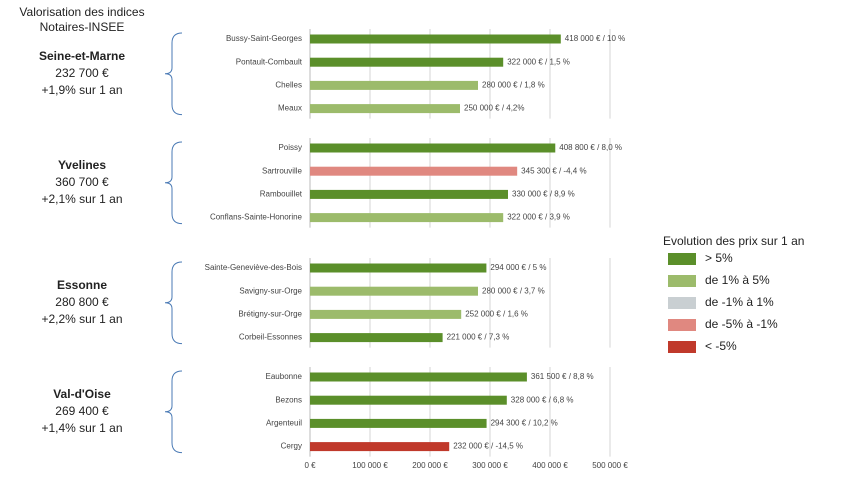 The height and width of the screenshot is (477, 844). Describe the element at coordinates (81, 90) in the screenshot. I see `group-change: +1,9% sur 1 an` at that location.